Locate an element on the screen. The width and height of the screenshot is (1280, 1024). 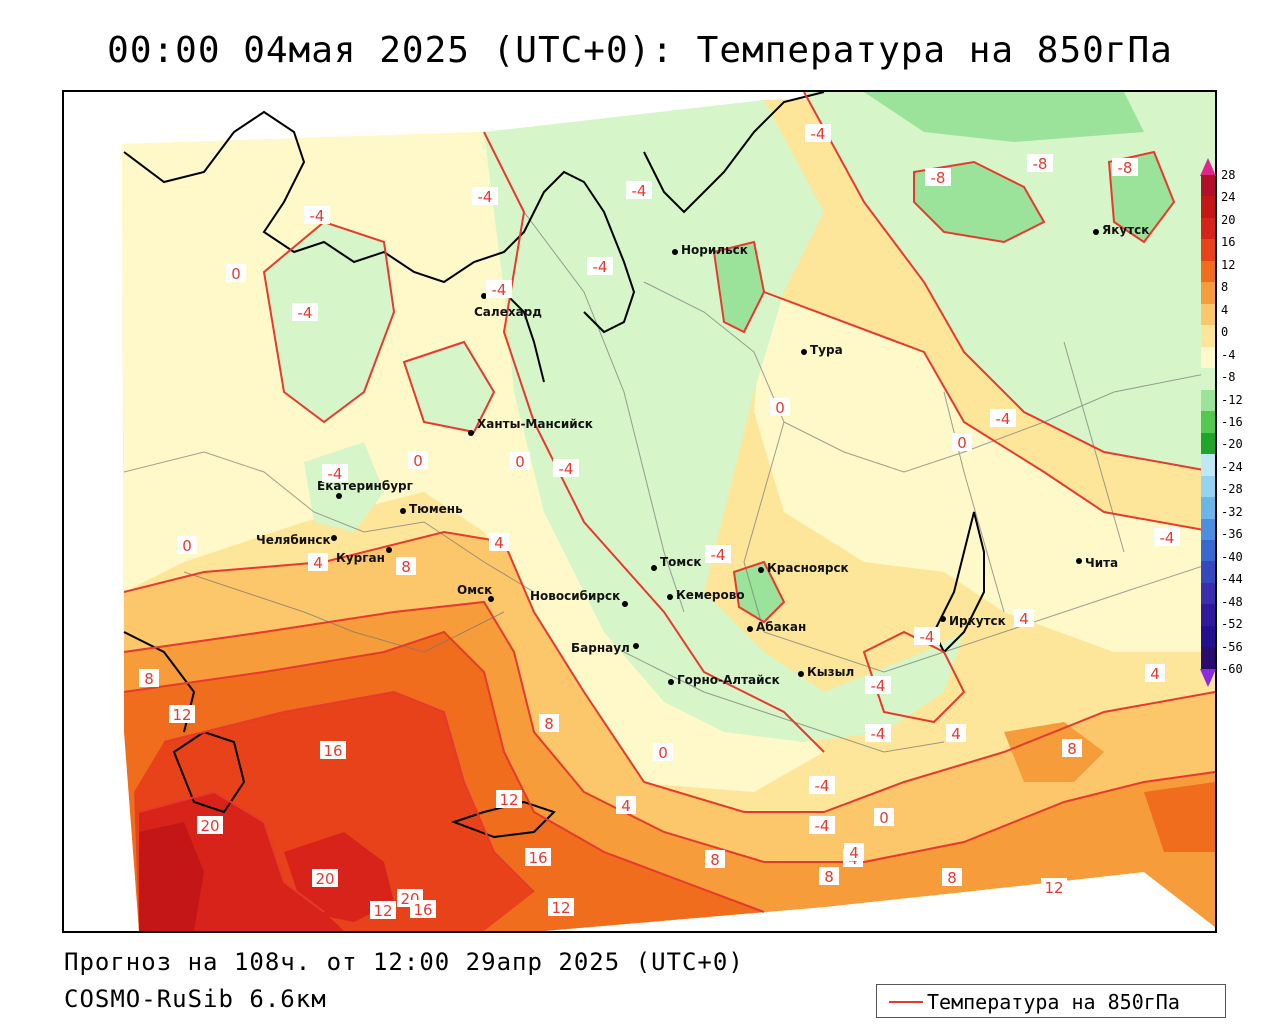
city-kemerovo: Кемерово is located at coordinates (706, 595).